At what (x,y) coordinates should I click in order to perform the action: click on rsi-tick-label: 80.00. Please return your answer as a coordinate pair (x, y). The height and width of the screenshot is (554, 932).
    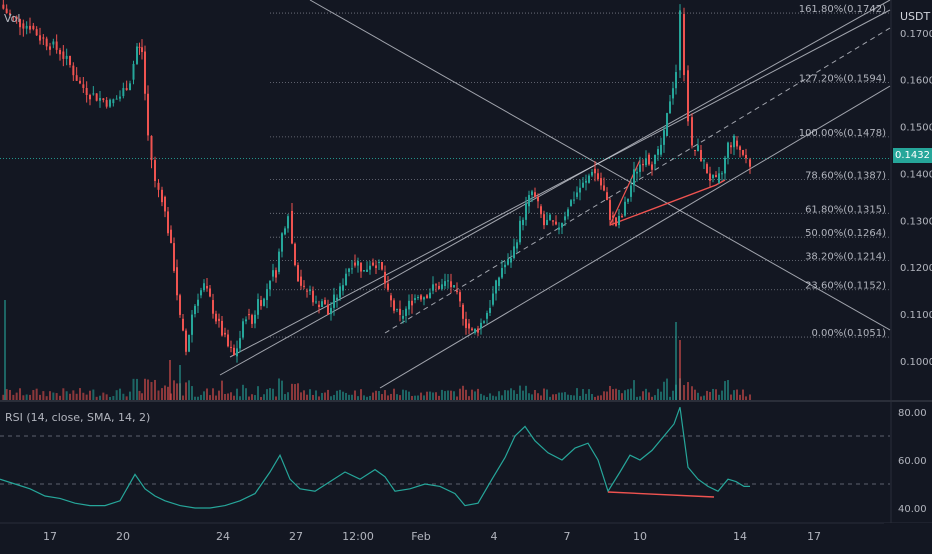
    Looking at the image, I should click on (912, 413).